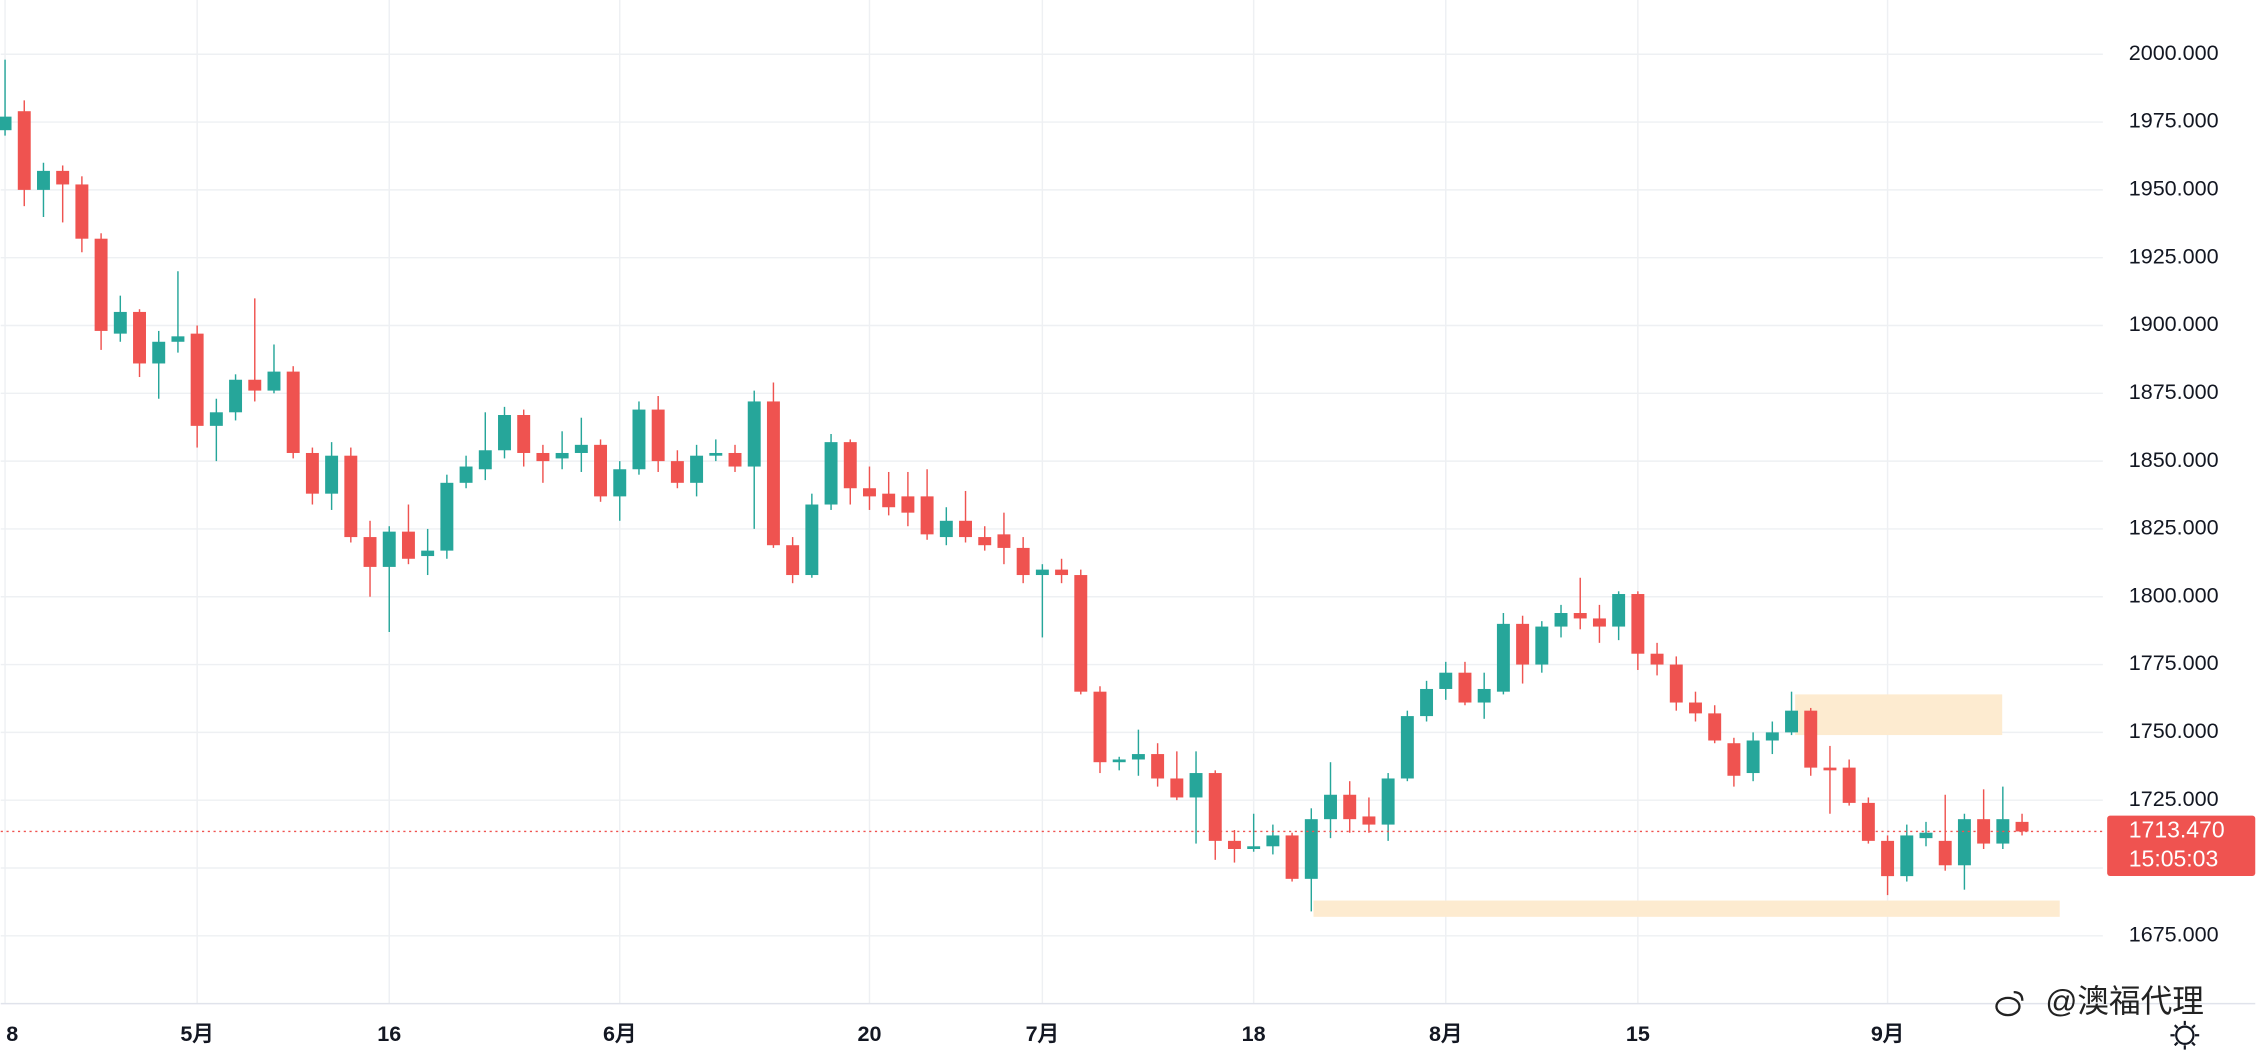 The image size is (2256, 1064). I want to click on price-tag, so click(2181, 846).